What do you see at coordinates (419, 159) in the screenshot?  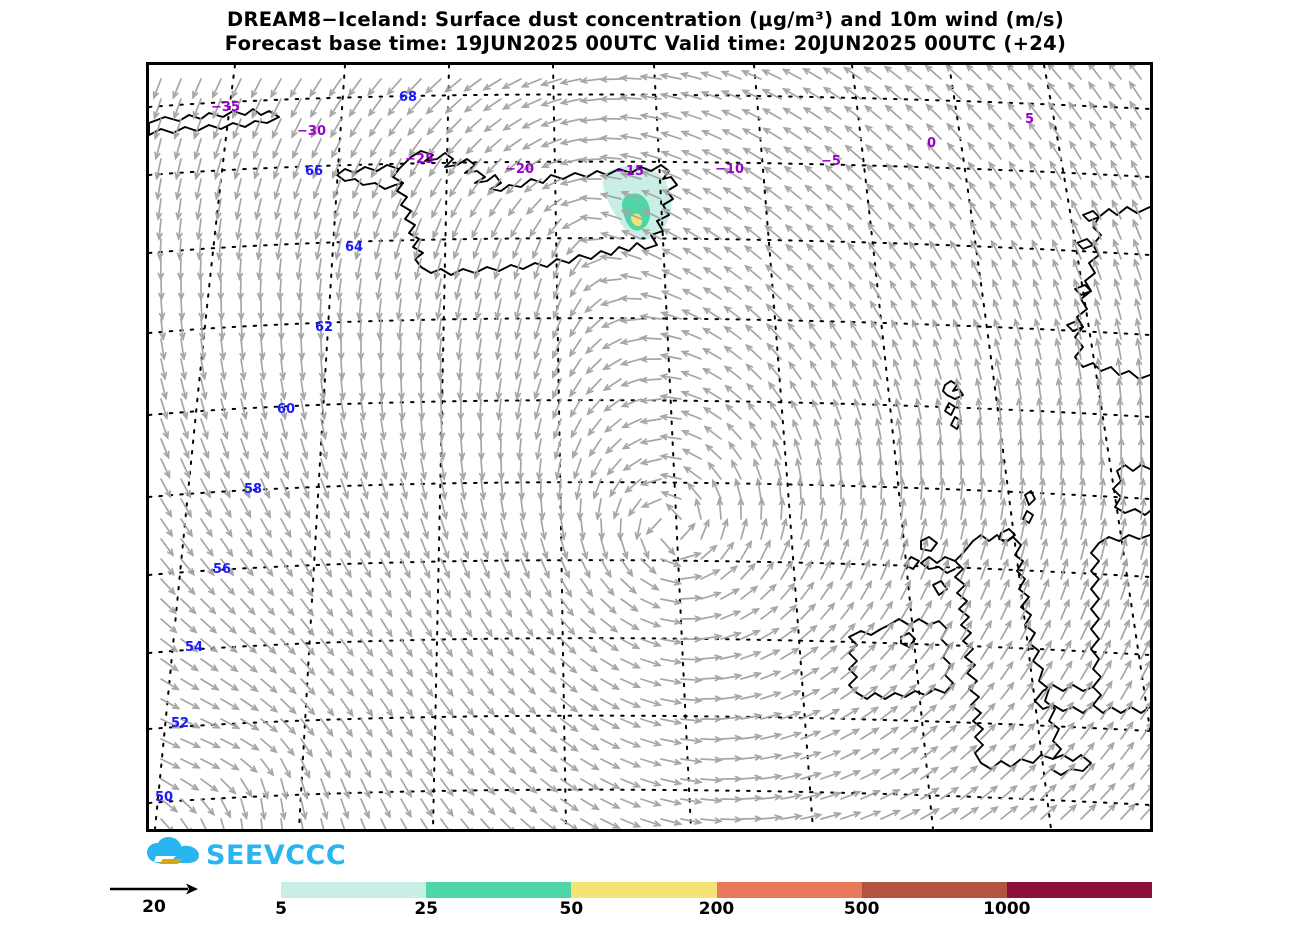 I see `lon-label: −25` at bounding box center [419, 159].